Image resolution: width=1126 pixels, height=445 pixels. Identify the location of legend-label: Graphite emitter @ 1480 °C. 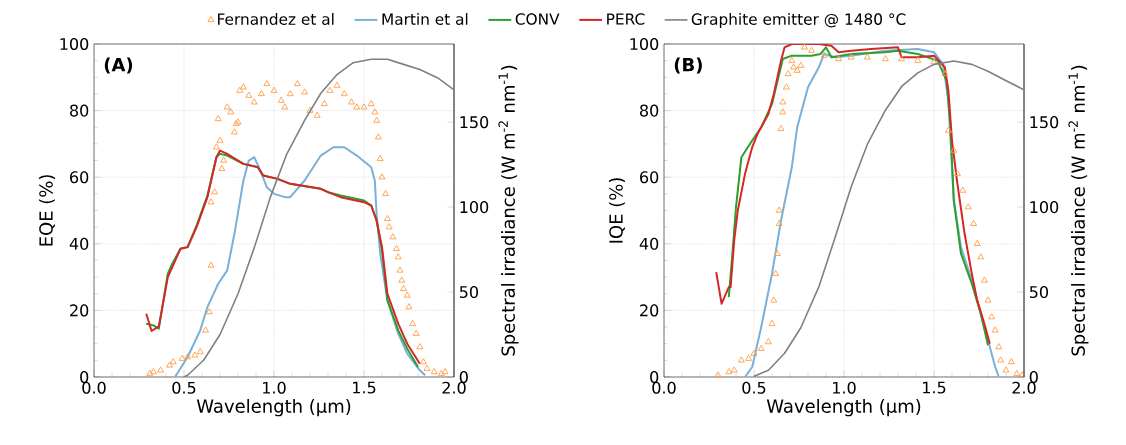
(798, 20).